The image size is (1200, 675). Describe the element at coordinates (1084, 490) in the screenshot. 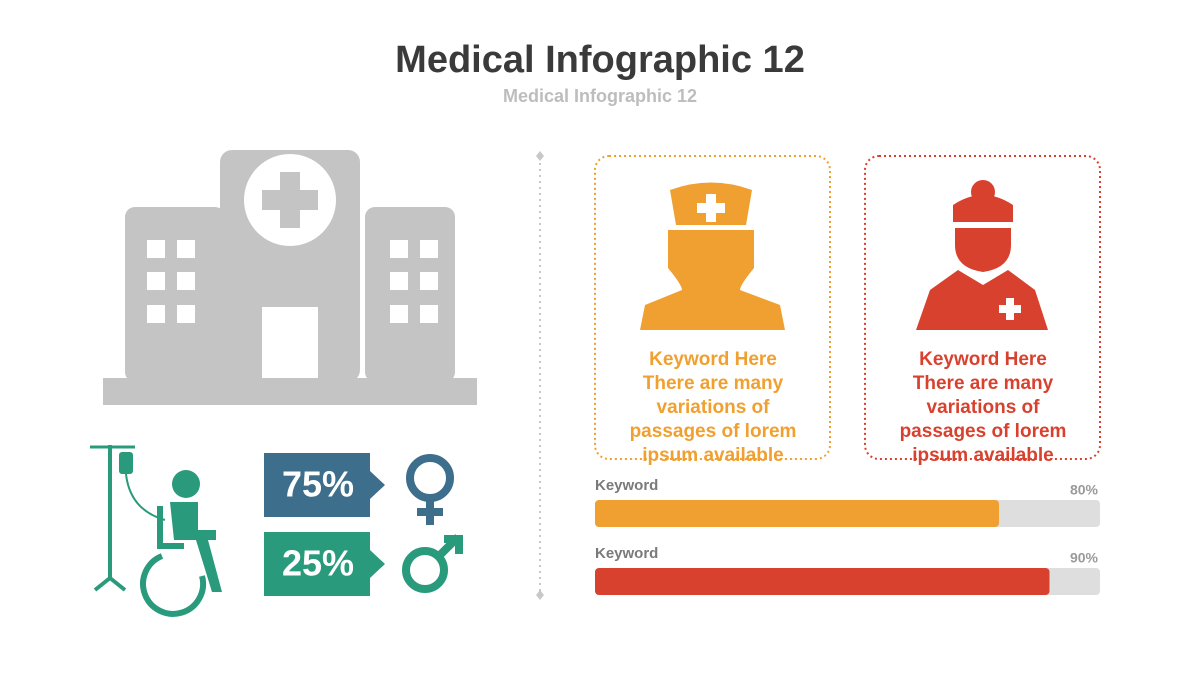

I see `bar-value-label: 80%` at that location.